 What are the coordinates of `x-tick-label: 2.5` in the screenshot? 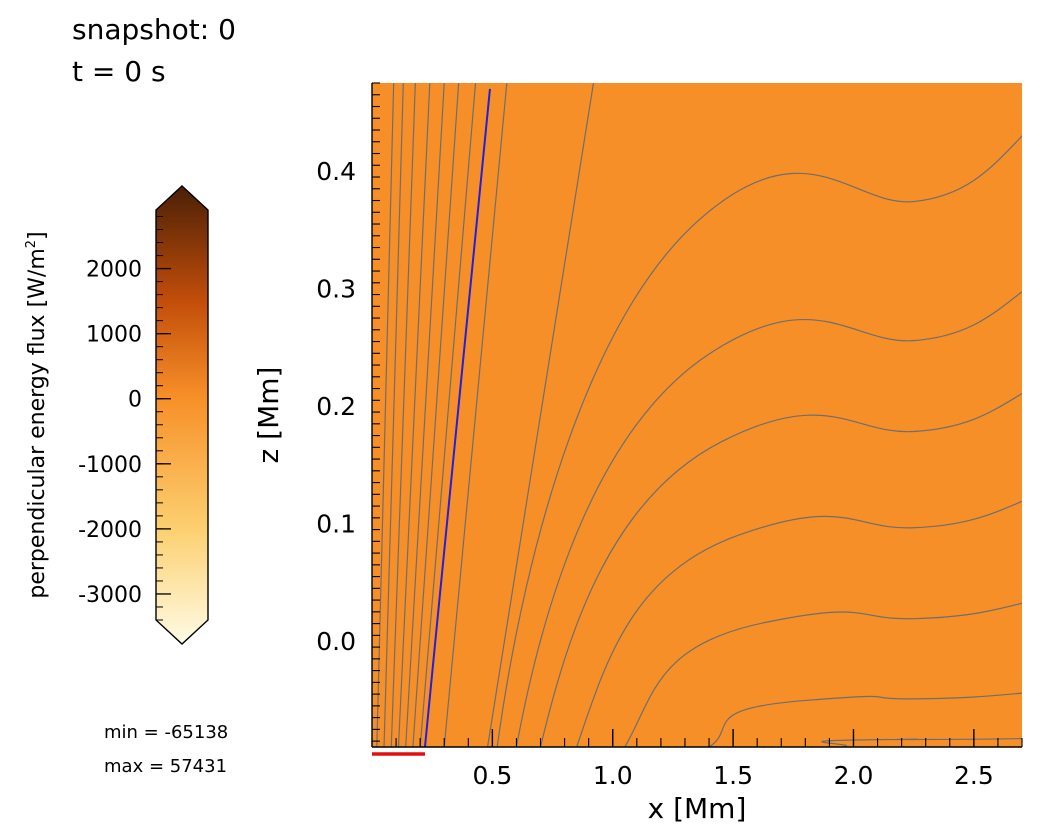 It's located at (974, 775).